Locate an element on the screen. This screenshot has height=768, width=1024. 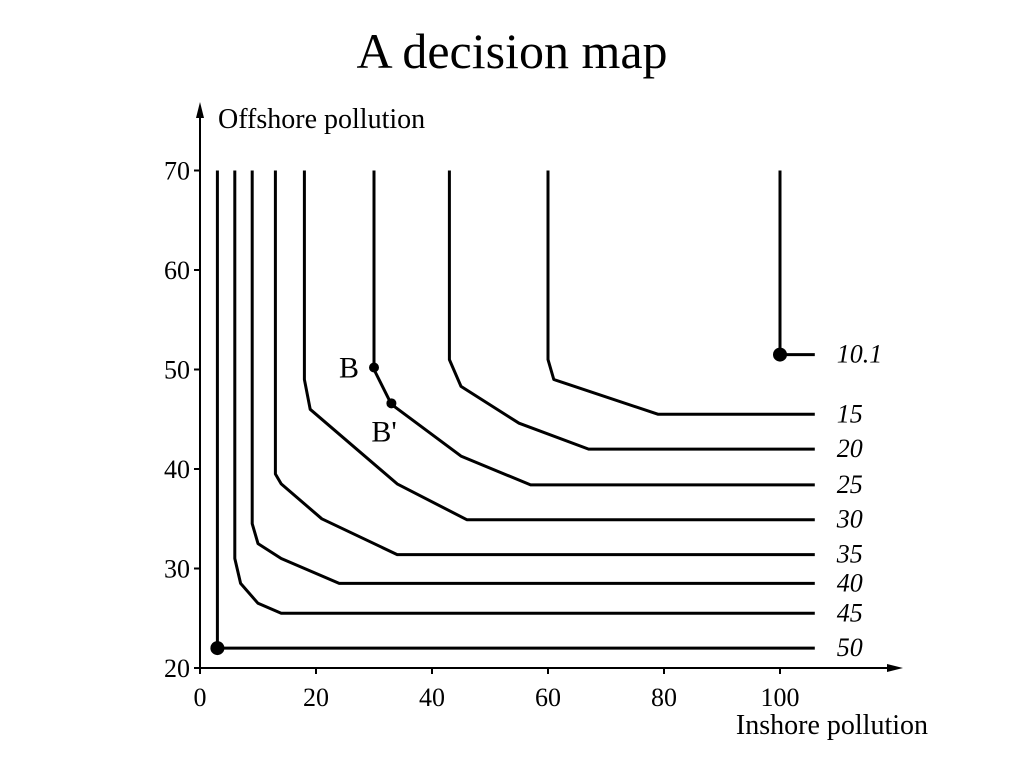
x-tick-label: 80 is located at coordinates (664, 697).